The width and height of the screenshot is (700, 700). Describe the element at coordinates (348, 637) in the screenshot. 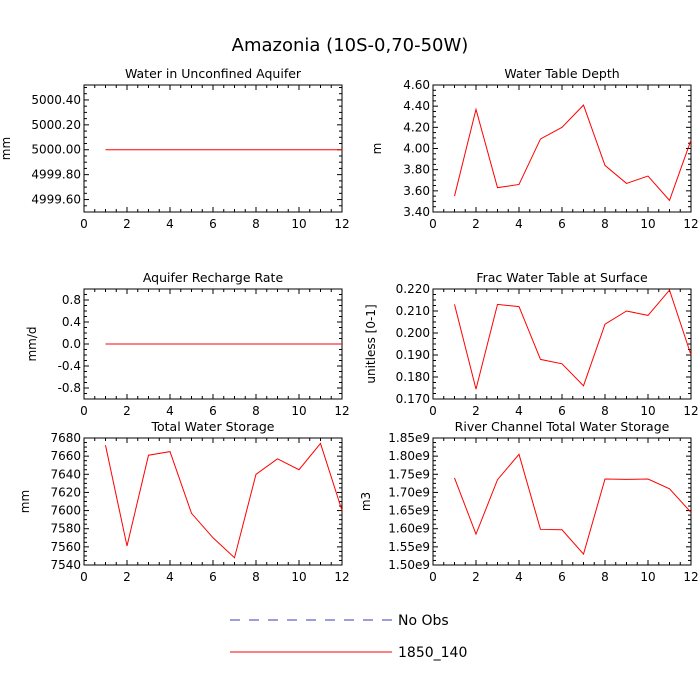

I see `legend: No Obs 1850_140` at that location.